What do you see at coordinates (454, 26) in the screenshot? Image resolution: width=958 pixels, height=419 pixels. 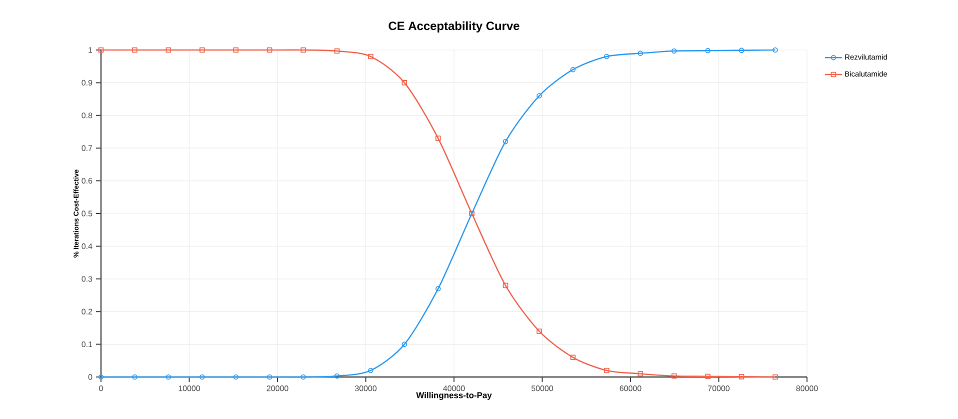 I see `chart-title: CE Acceptability Curve` at bounding box center [454, 26].